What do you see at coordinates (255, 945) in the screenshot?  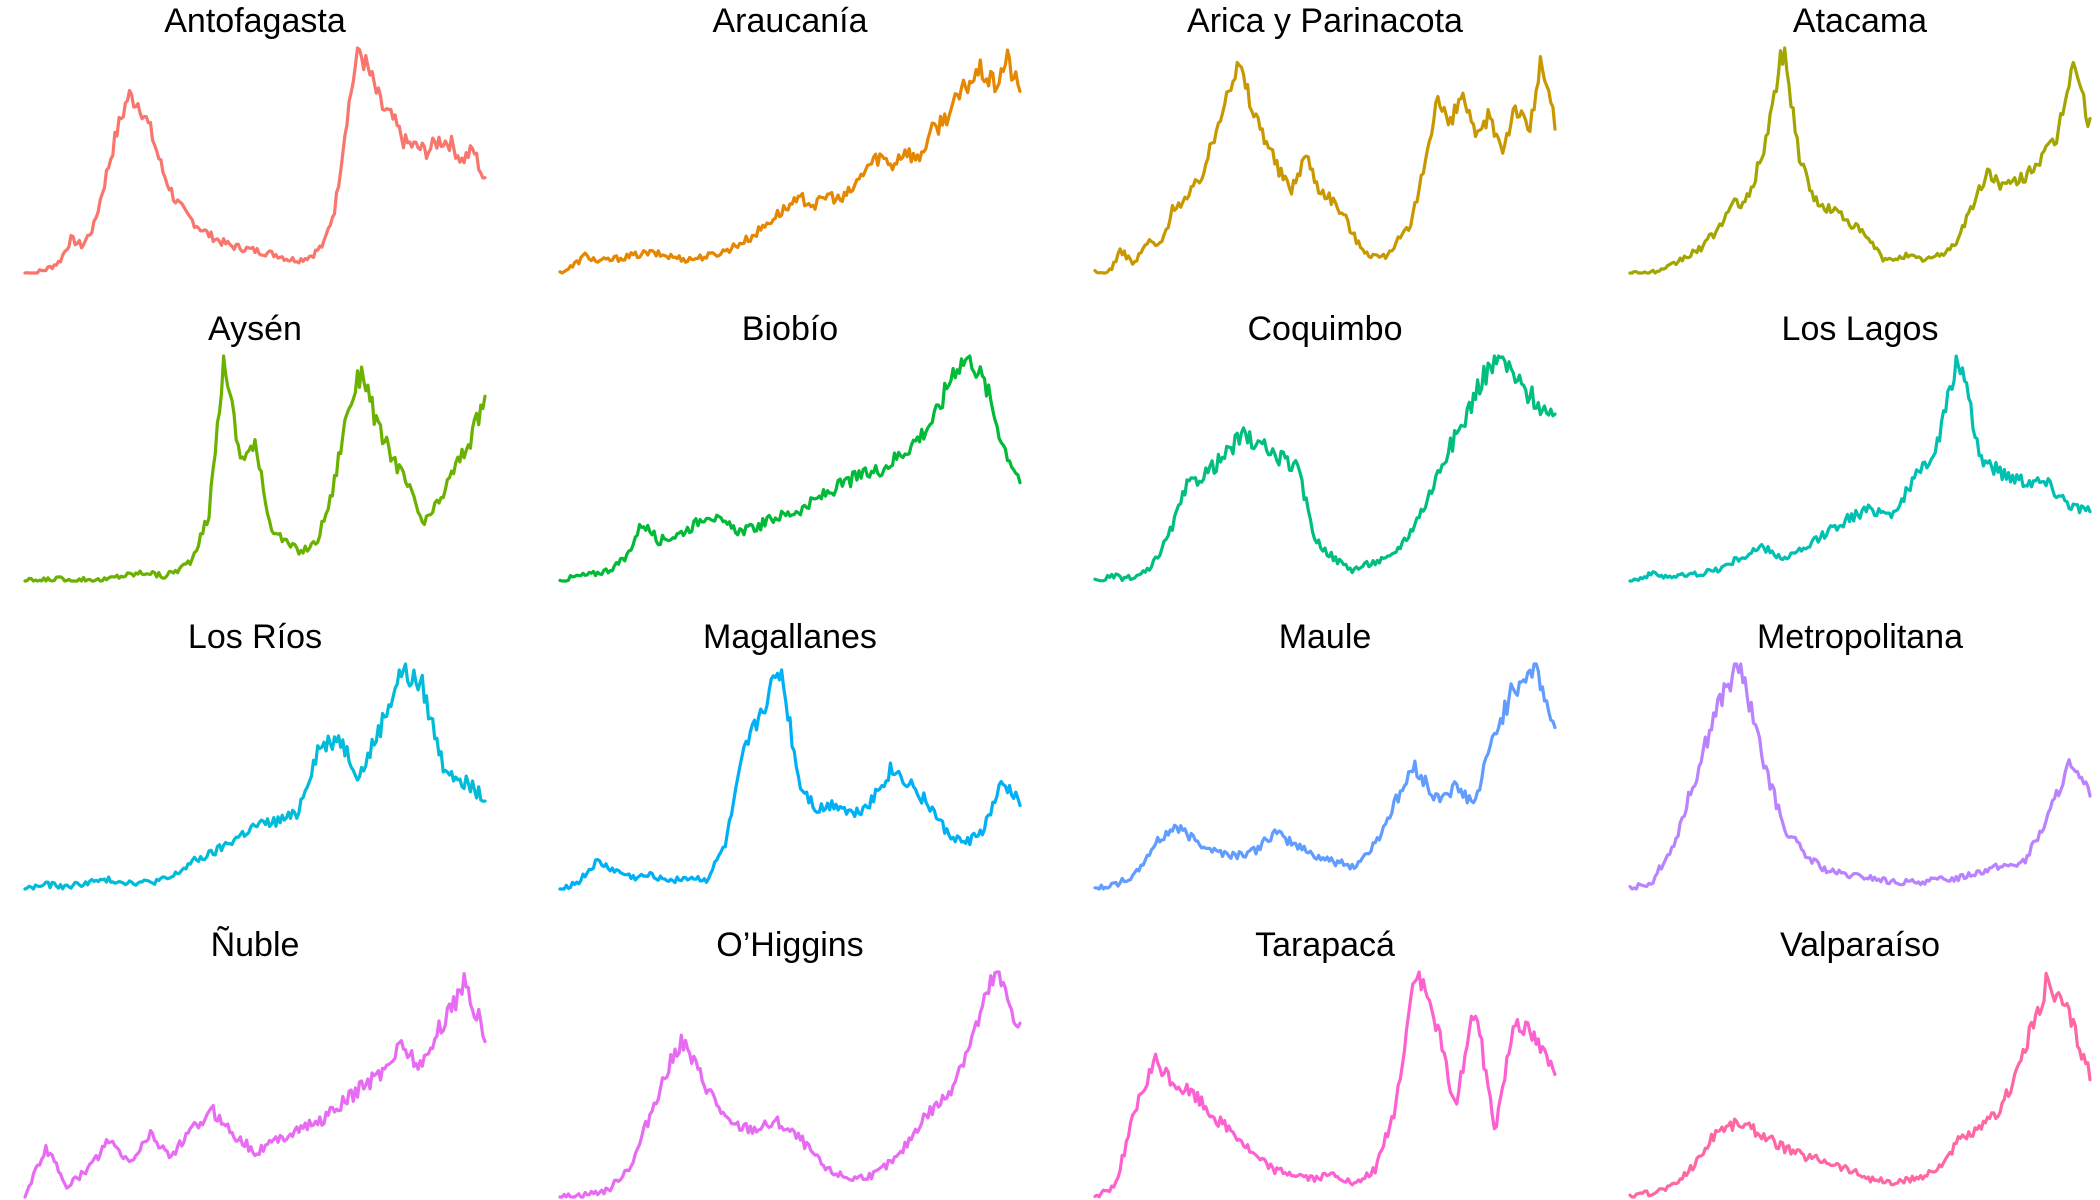 I see `panel-title: Ñuble` at bounding box center [255, 945].